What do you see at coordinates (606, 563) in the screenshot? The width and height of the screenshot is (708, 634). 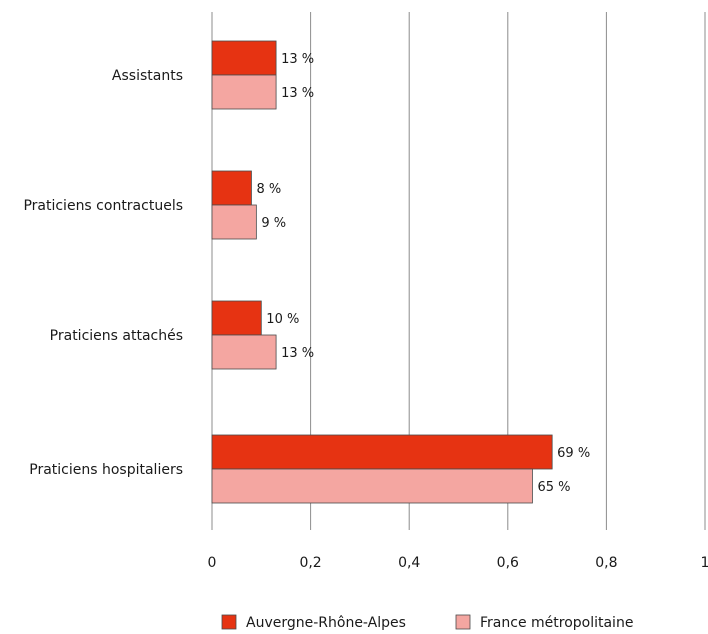 I see `x-tick-label: 0,8` at bounding box center [606, 563].